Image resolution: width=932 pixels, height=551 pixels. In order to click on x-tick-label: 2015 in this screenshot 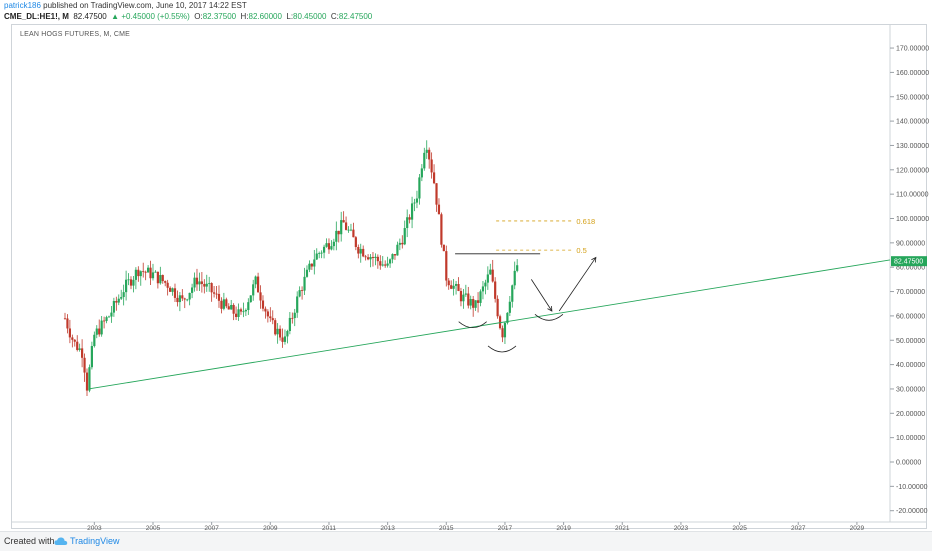, I will do `click(446, 528)`.